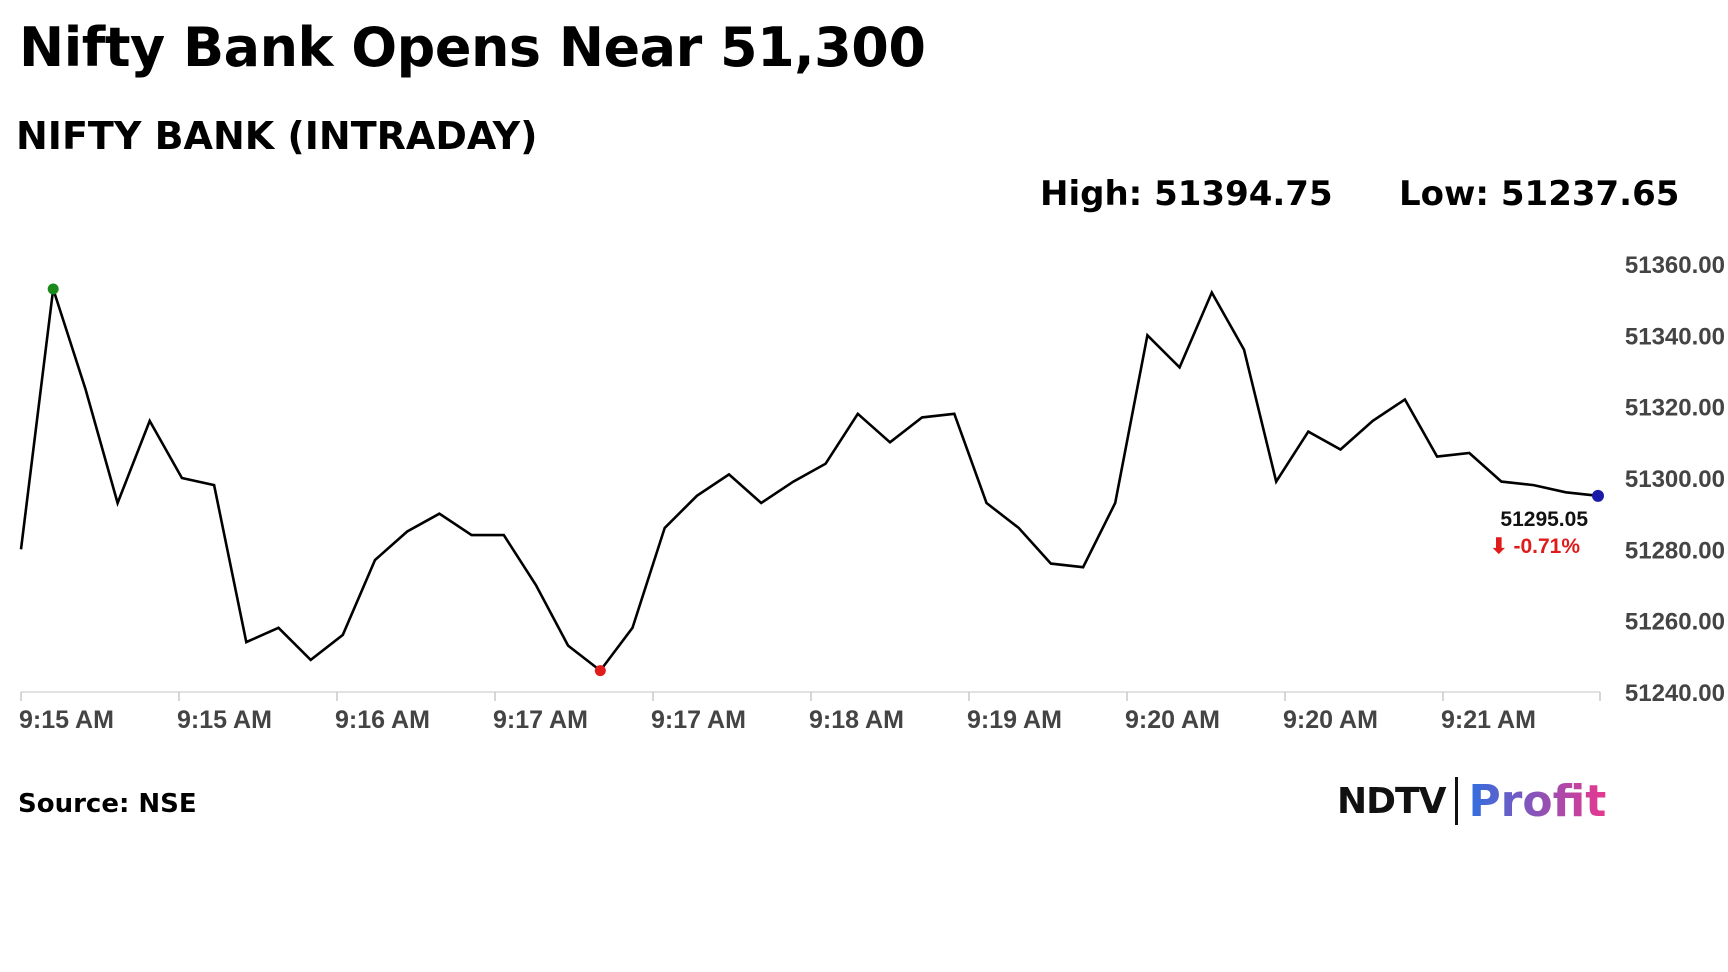 This screenshot has height=972, width=1728. What do you see at coordinates (472, 47) in the screenshot?
I see `headline: Nifty Bank Opens Near 51,300` at bounding box center [472, 47].